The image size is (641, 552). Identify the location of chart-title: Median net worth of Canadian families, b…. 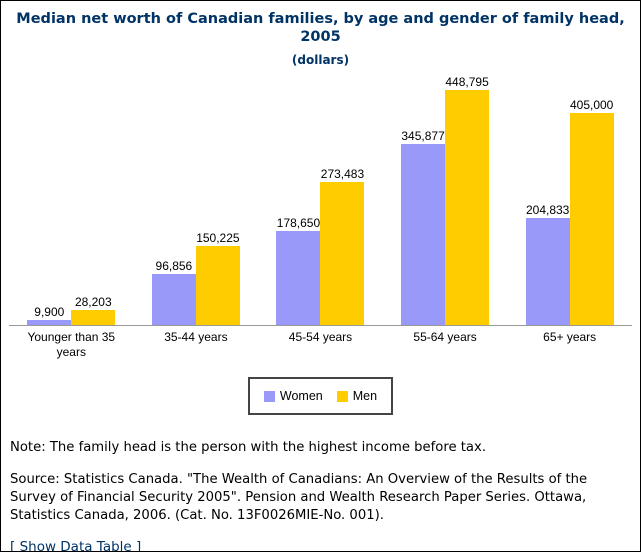
(320, 28).